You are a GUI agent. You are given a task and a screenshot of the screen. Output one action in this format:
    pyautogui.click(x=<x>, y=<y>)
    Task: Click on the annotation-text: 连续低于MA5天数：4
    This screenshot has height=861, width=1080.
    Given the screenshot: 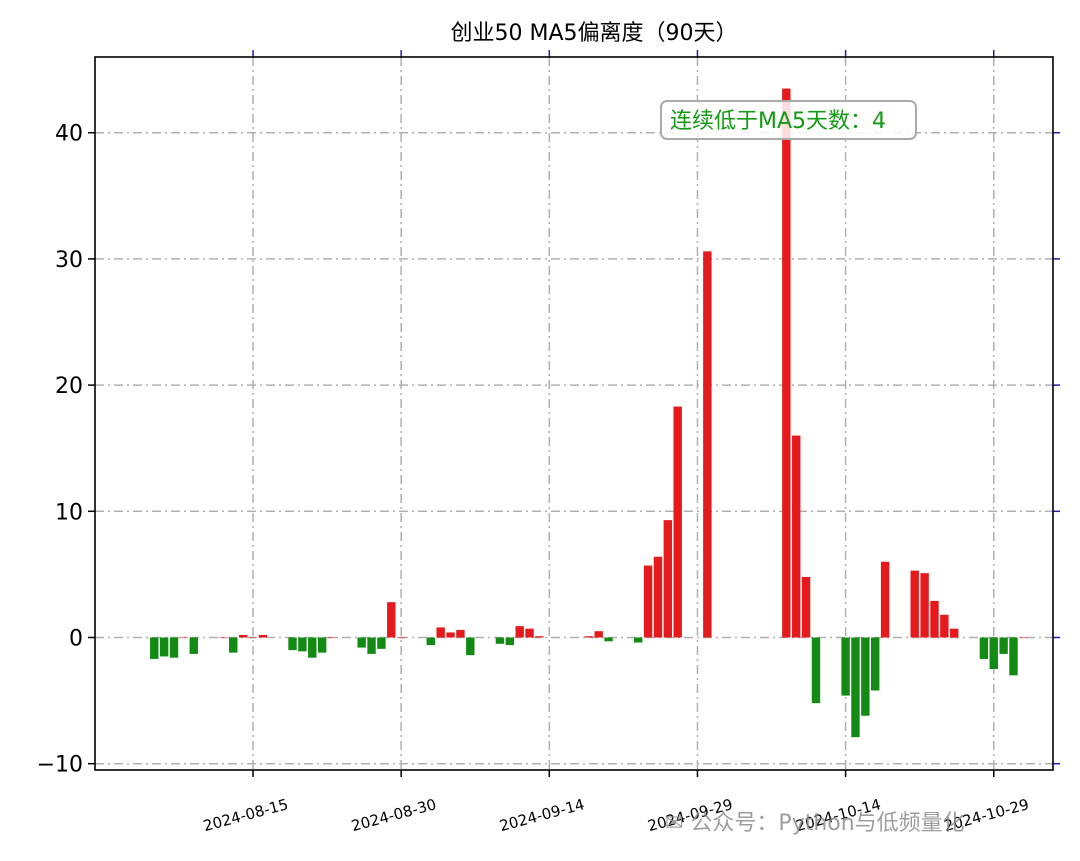 What is the action you would take?
    pyautogui.click(x=778, y=121)
    